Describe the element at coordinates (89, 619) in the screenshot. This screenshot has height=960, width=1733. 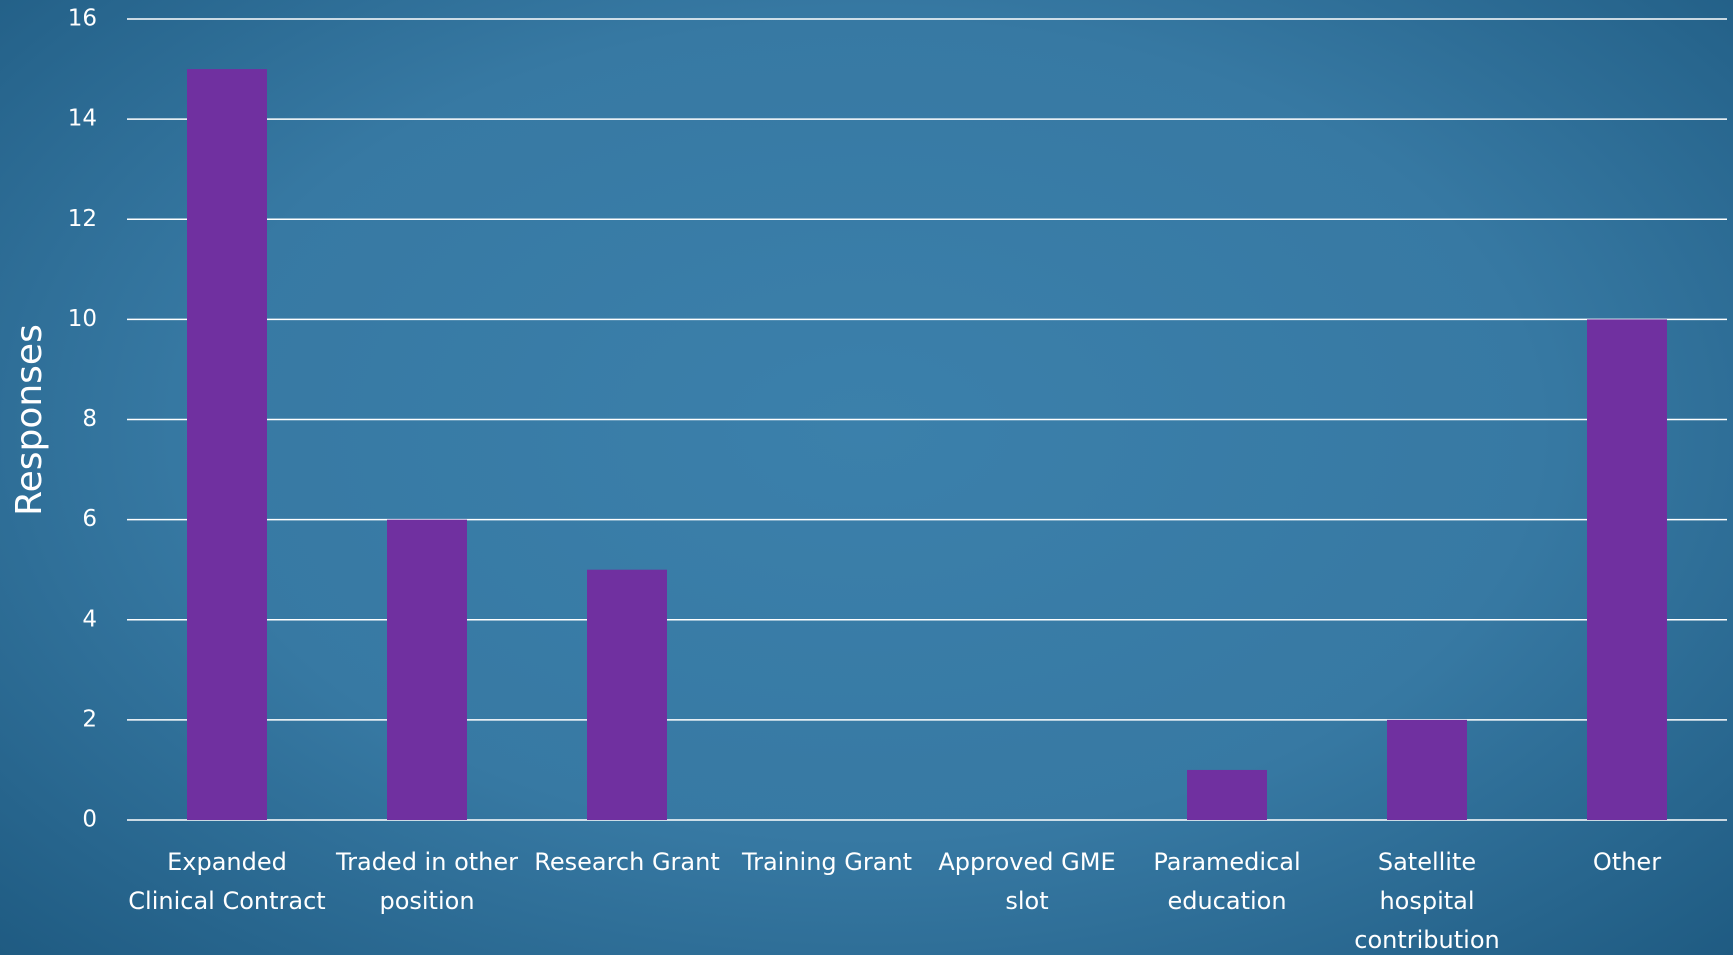
I see `y-tick-label: 4` at that location.